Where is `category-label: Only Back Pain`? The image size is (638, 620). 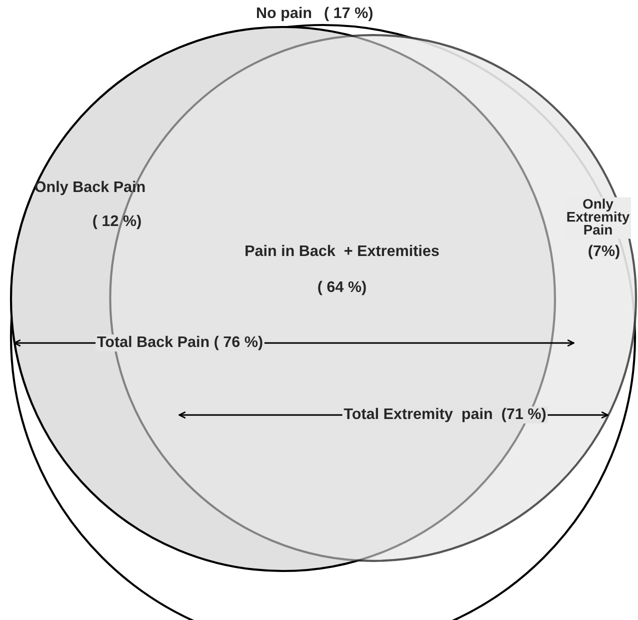
category-label: Only Back Pain is located at coordinates (90, 188).